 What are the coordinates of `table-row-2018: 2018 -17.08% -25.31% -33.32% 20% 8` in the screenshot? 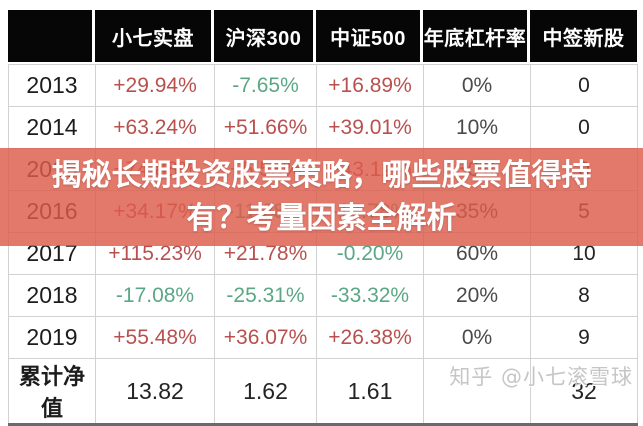 It's located at (323, 295).